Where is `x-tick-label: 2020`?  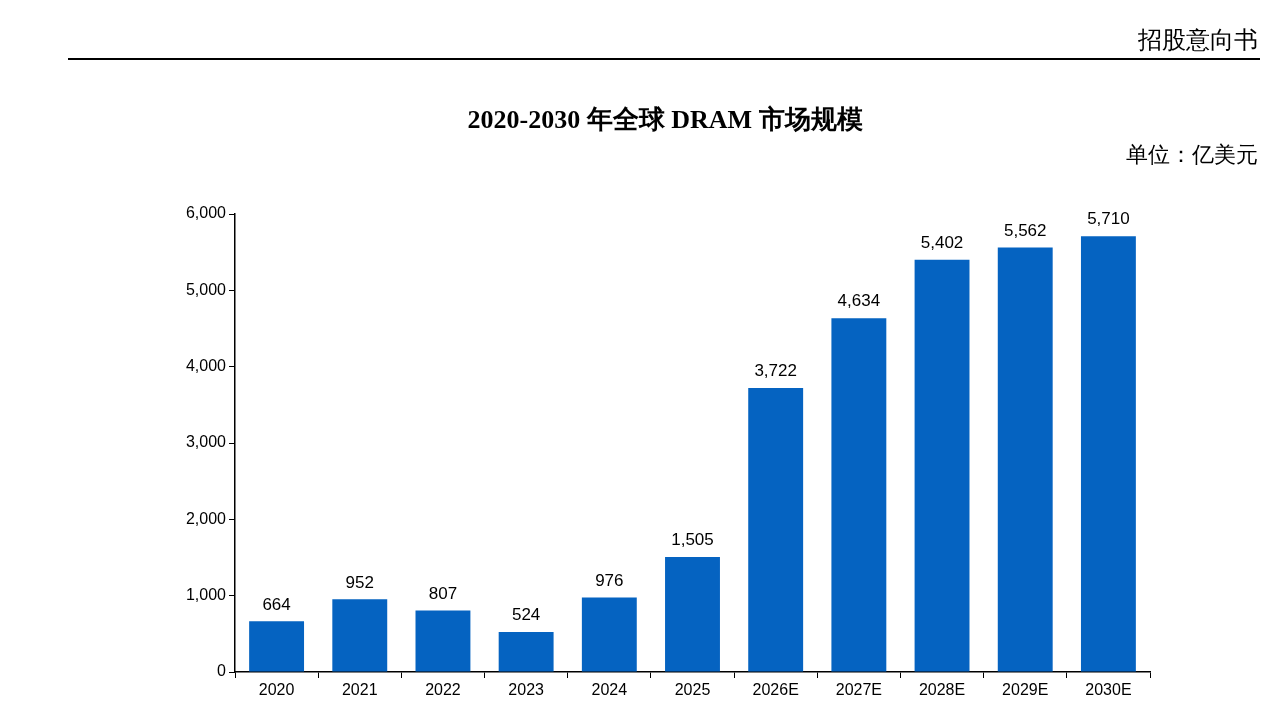 x-tick-label: 2020 is located at coordinates (276, 690).